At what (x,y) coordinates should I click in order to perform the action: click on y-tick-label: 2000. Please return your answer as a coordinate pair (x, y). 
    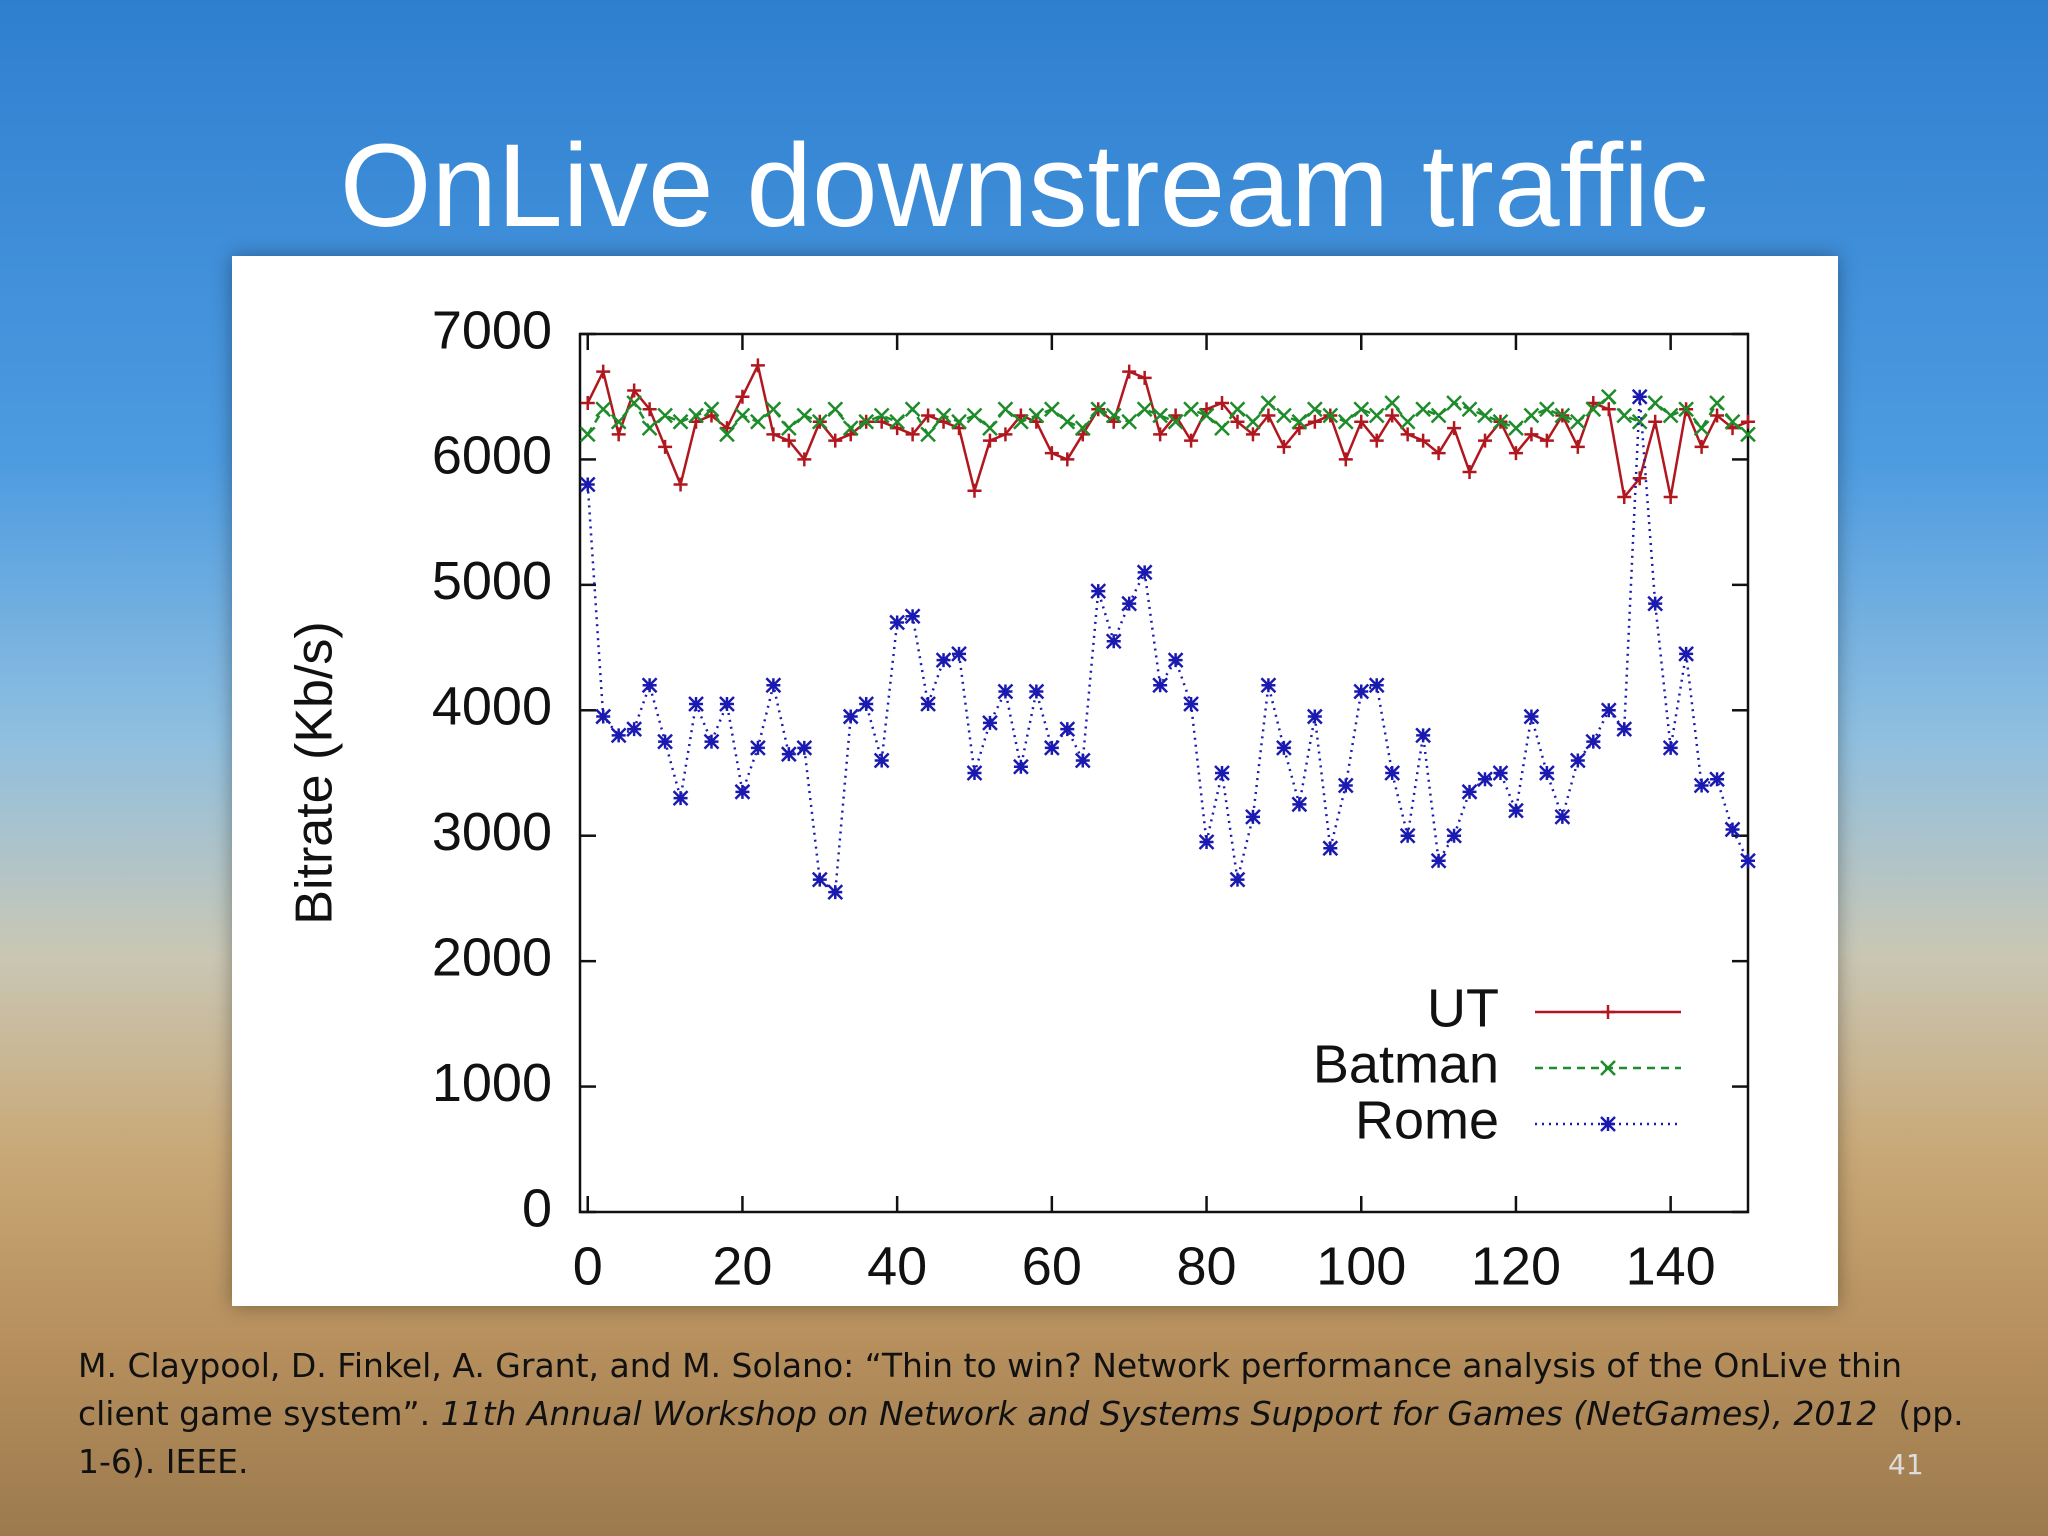
    Looking at the image, I should click on (492, 957).